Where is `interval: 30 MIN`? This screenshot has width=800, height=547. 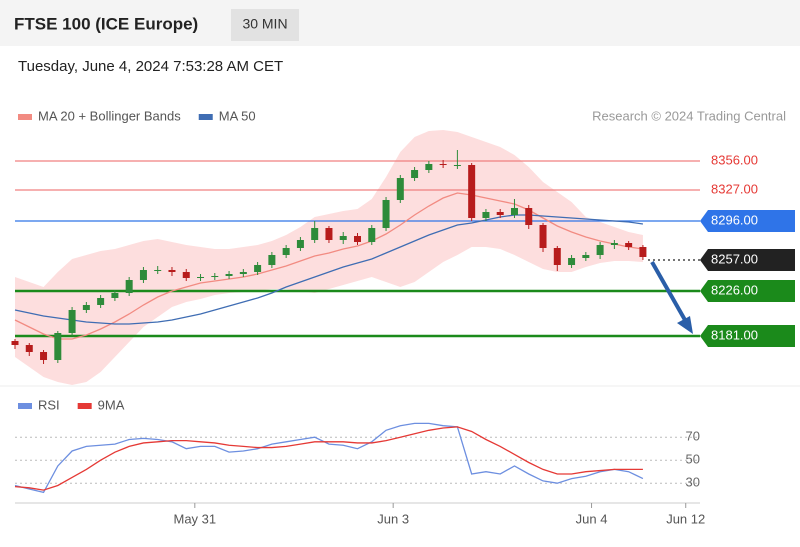
interval: 30 MIN is located at coordinates (264, 24).